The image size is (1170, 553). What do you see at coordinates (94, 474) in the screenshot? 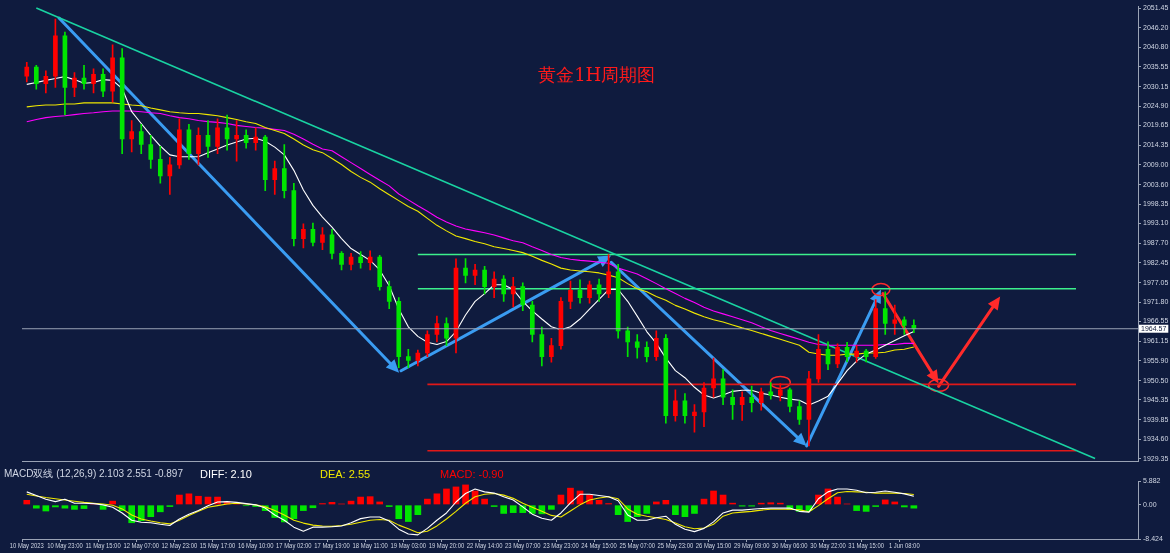
I see `text: MACD双线 (12,26,9) 2.103 2.551 -0.897` at bounding box center [94, 474].